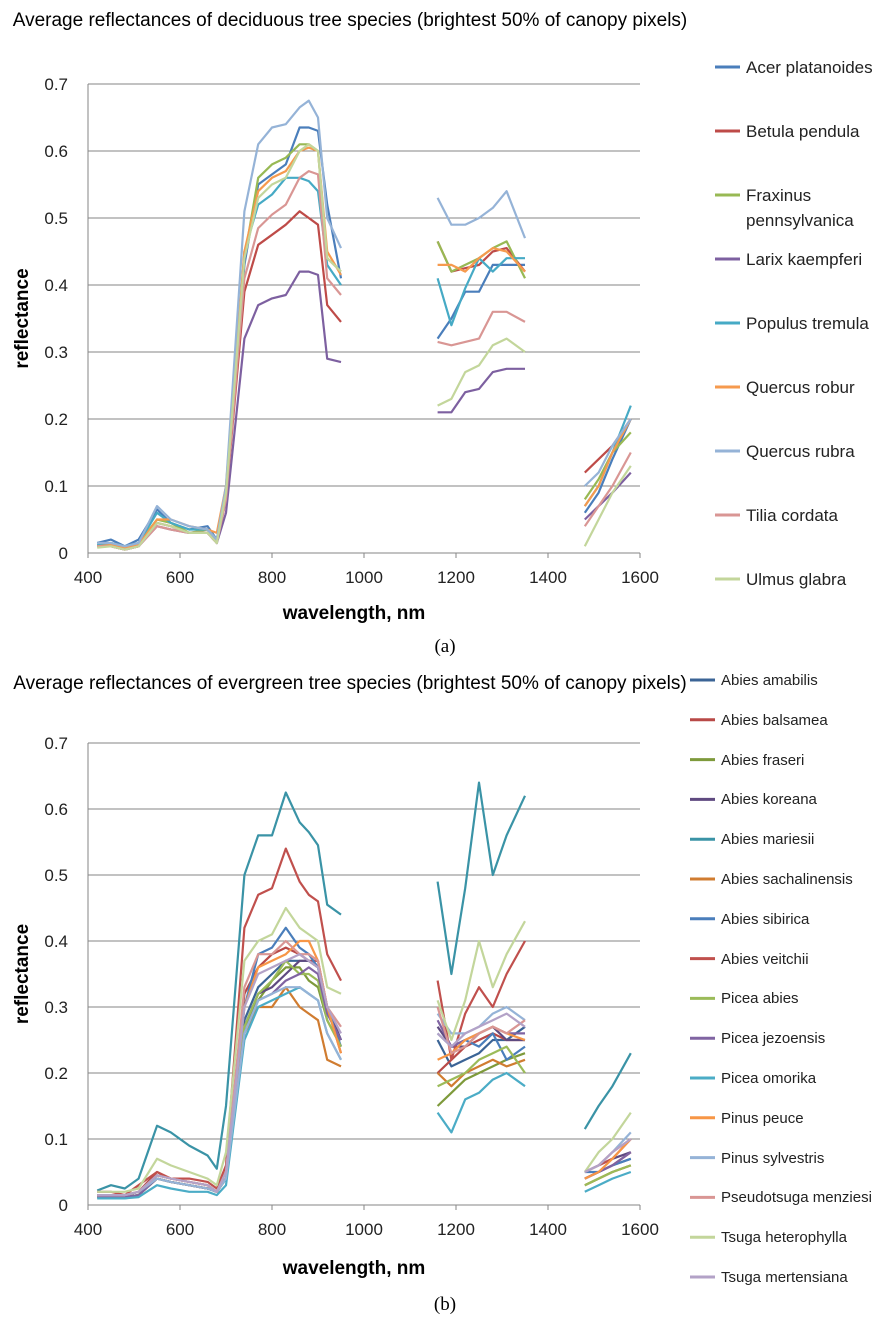 This screenshot has height=1320, width=889. I want to click on legend-label: Acer platanoides, so click(809, 67).